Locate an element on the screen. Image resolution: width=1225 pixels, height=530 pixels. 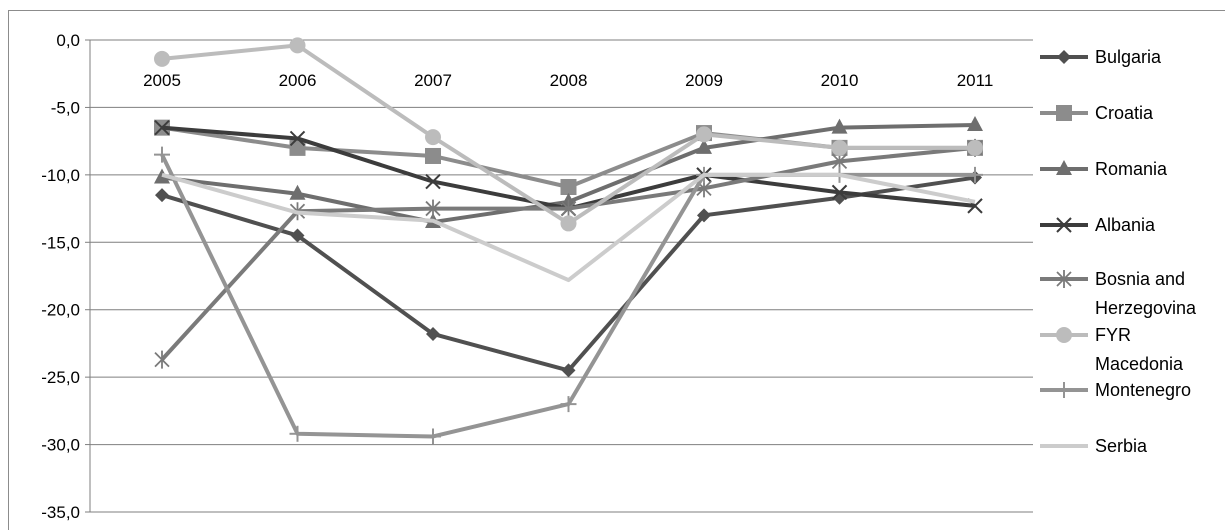
y-tick-label: -15,0 is located at coordinates (60, 242).